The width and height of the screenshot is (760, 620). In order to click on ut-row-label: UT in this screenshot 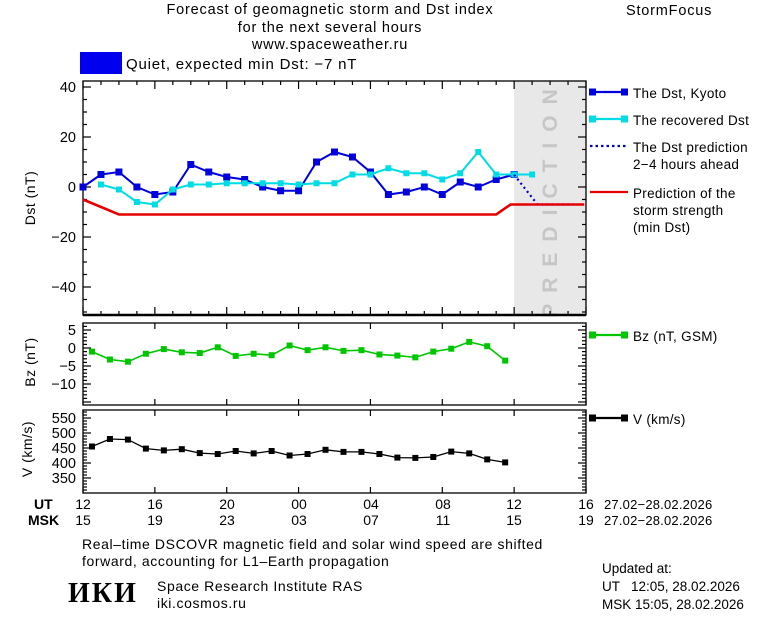, I will do `click(43, 504)`.